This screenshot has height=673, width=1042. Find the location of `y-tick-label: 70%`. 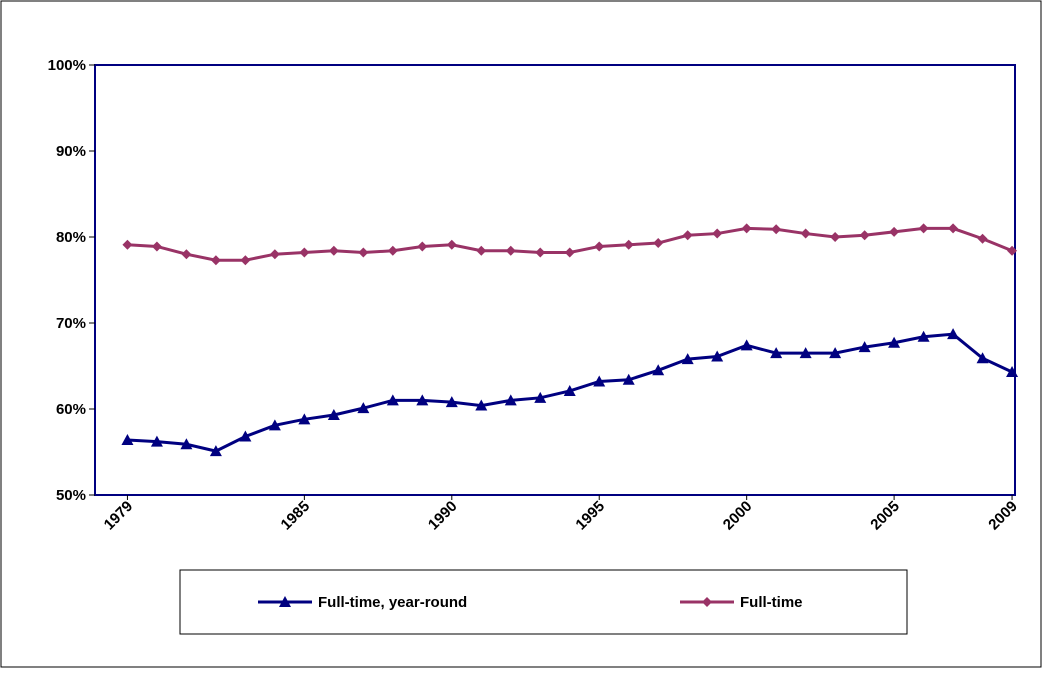

y-tick-label: 70% is located at coordinates (71, 323).